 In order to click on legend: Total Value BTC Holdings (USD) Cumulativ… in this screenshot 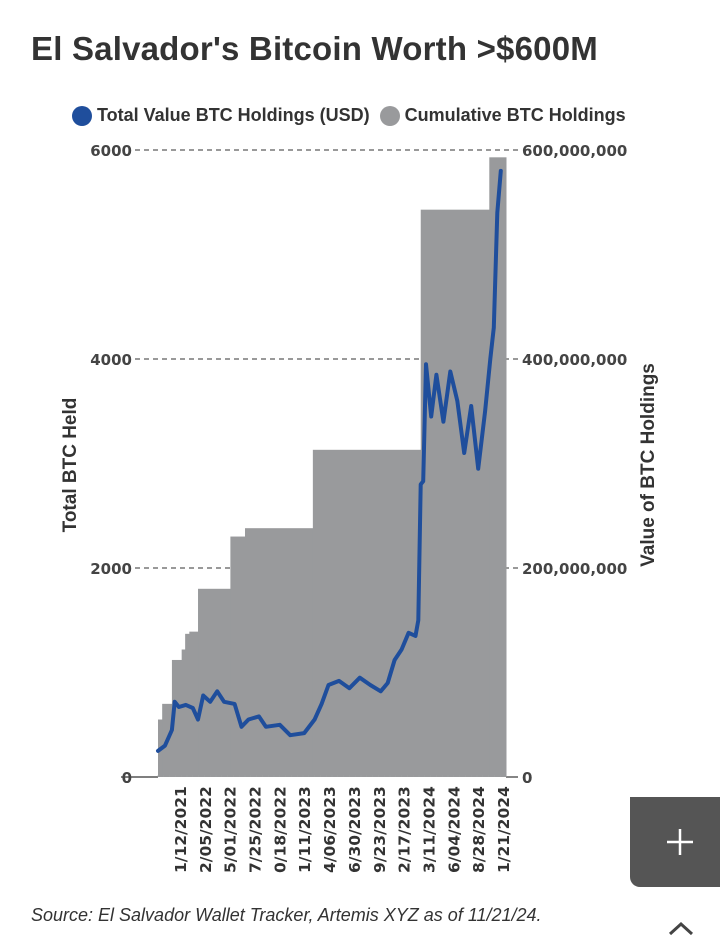, I will do `click(354, 115)`.